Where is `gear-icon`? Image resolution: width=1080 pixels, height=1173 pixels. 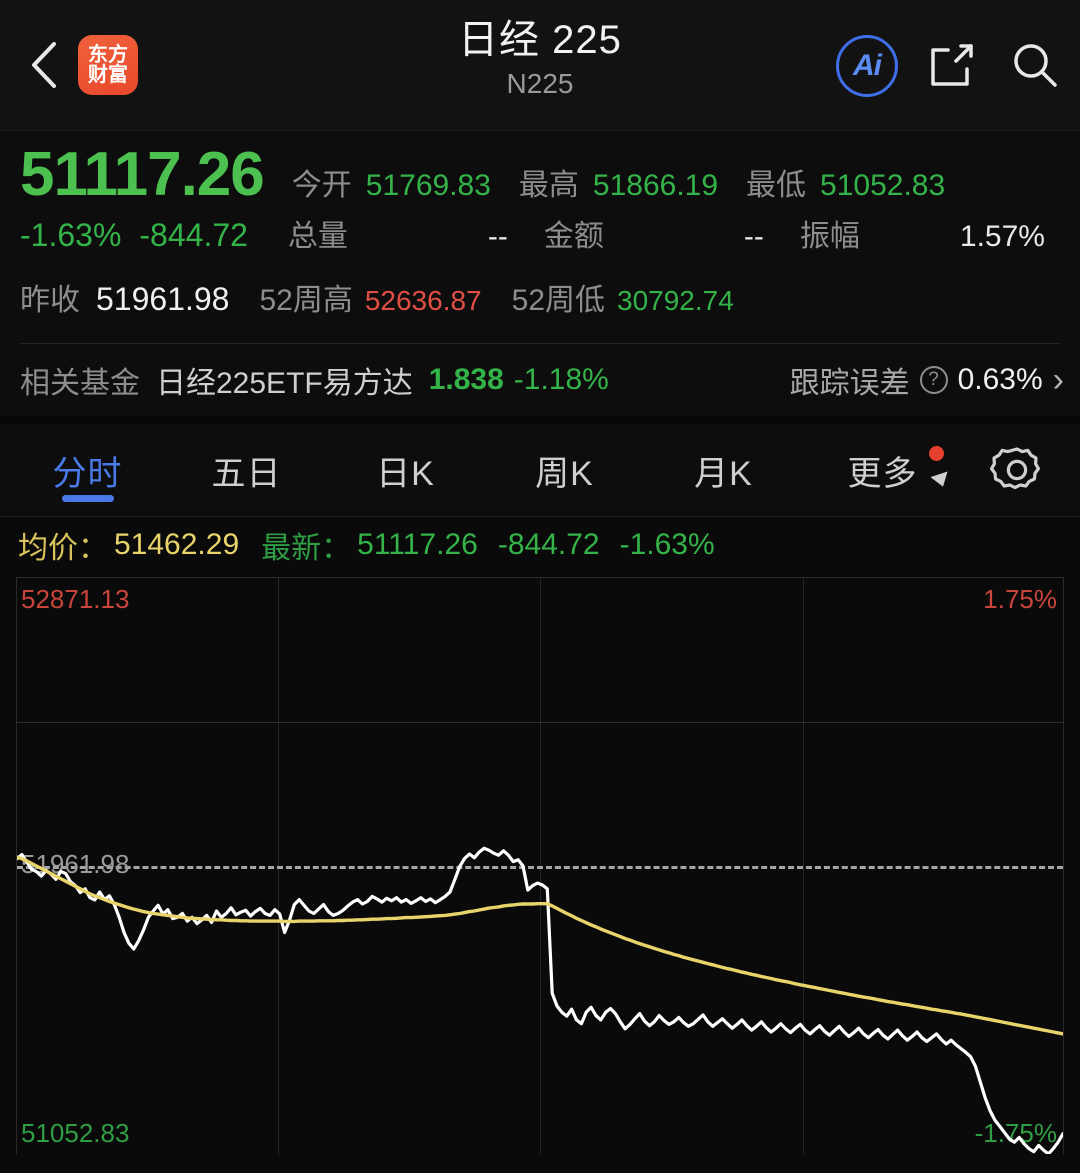 gear-icon is located at coordinates (1015, 468).